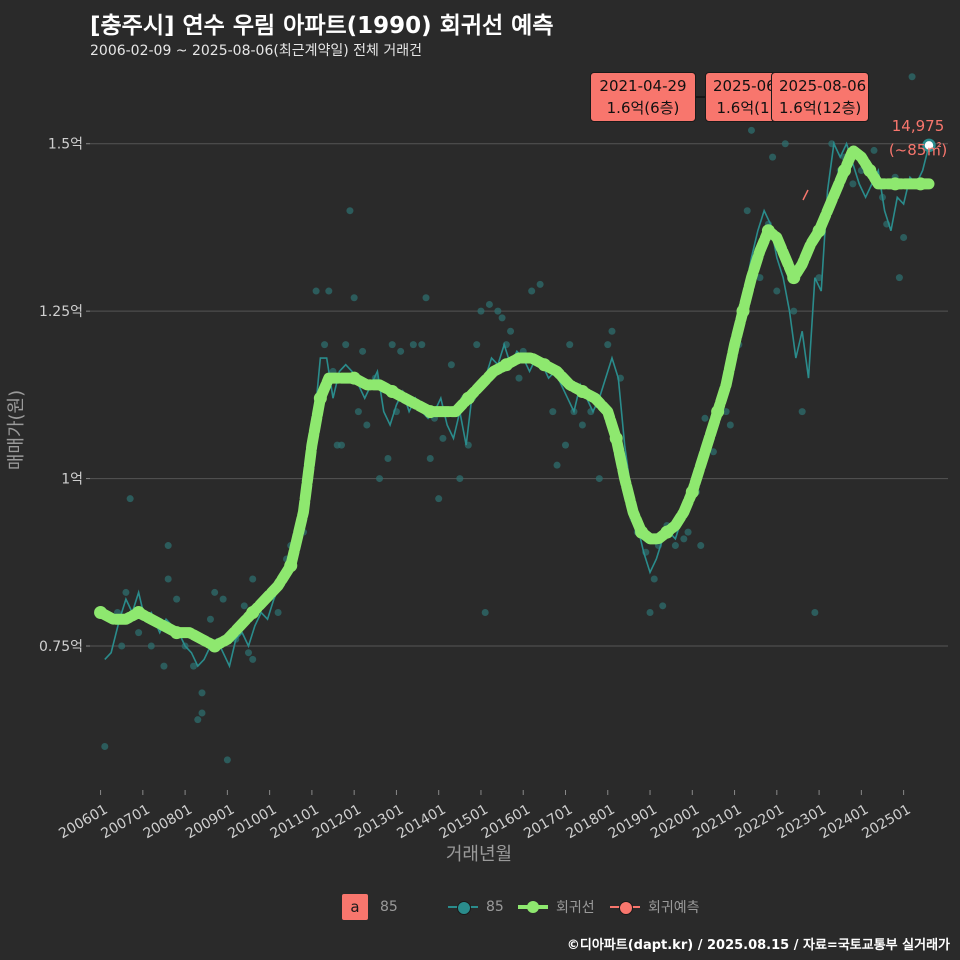  Describe the element at coordinates (389, 907) in the screenshot. I see `legend-box-label: 85` at that location.